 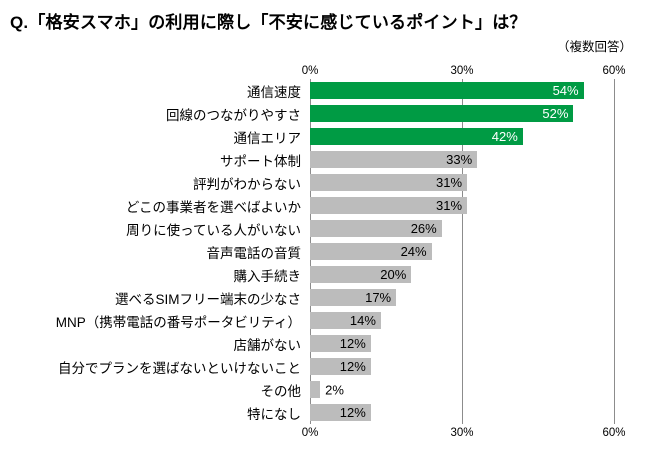 I want to click on category-label: 自分でプランを選ばないといけないこと, so click(x=179, y=368).